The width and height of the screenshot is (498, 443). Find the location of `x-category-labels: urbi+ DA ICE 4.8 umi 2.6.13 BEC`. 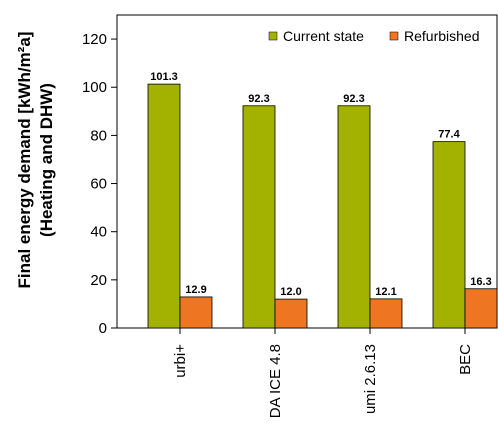

x-category-labels: urbi+ DA ICE 4.8 umi 2.6.13 BEC is located at coordinates (323, 373).